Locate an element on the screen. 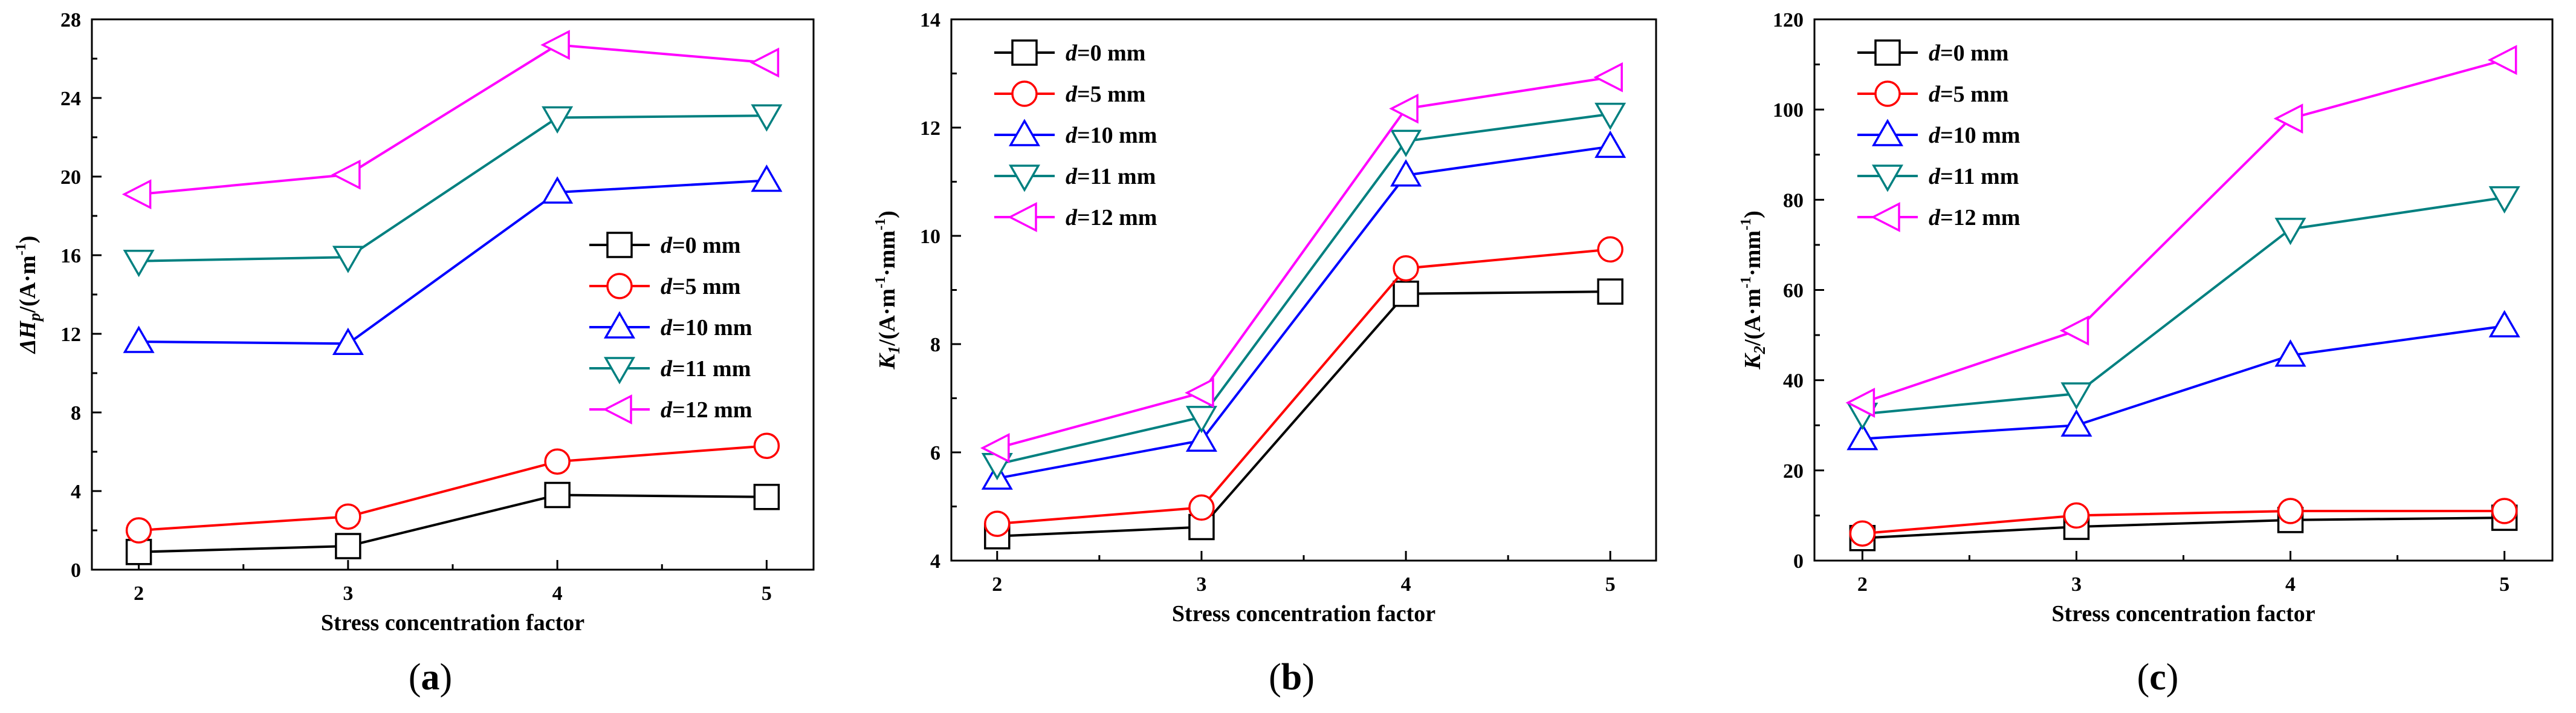  panel-label: (a) is located at coordinates (430, 678).